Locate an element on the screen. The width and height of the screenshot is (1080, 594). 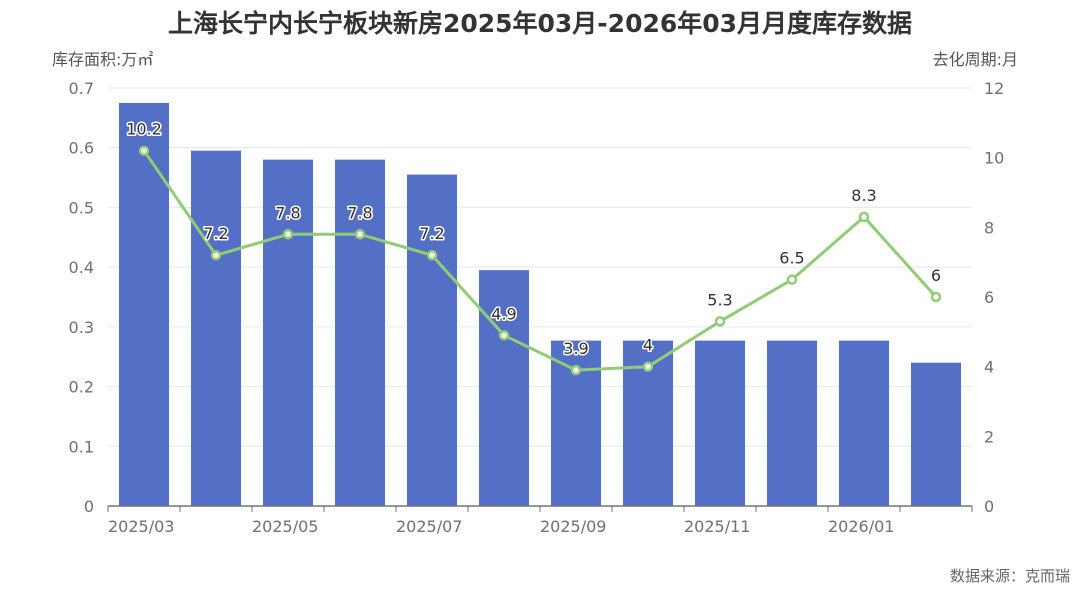
y-right-tick-label: 10 is located at coordinates (994, 158).